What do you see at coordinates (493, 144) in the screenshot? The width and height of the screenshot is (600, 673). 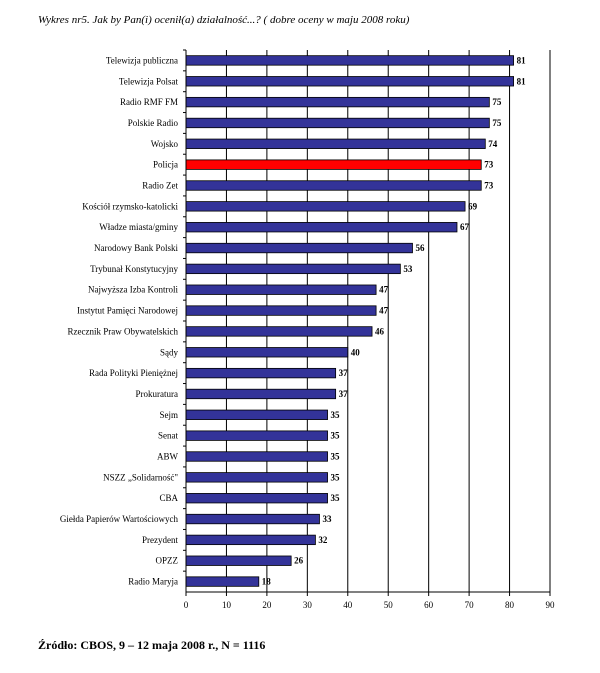 I see `value-label: 74` at bounding box center [493, 144].